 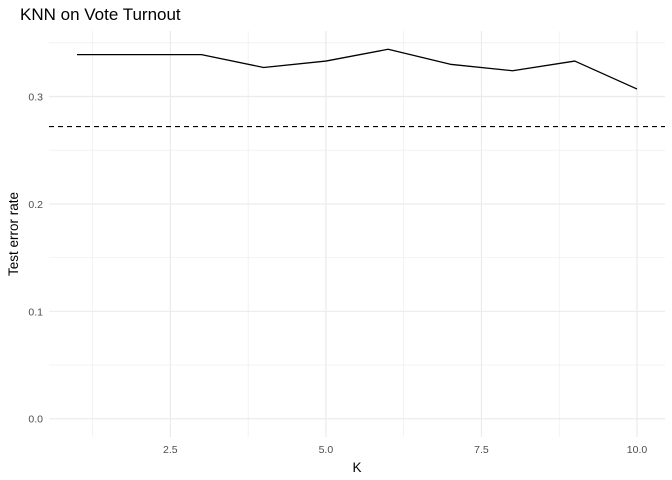 What do you see at coordinates (170, 450) in the screenshot?
I see `x-tick-label: 2.5` at bounding box center [170, 450].